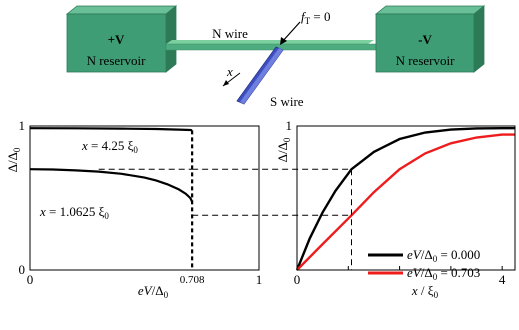  I want to click on annotation-lower-sub: 0, so click(106, 216).